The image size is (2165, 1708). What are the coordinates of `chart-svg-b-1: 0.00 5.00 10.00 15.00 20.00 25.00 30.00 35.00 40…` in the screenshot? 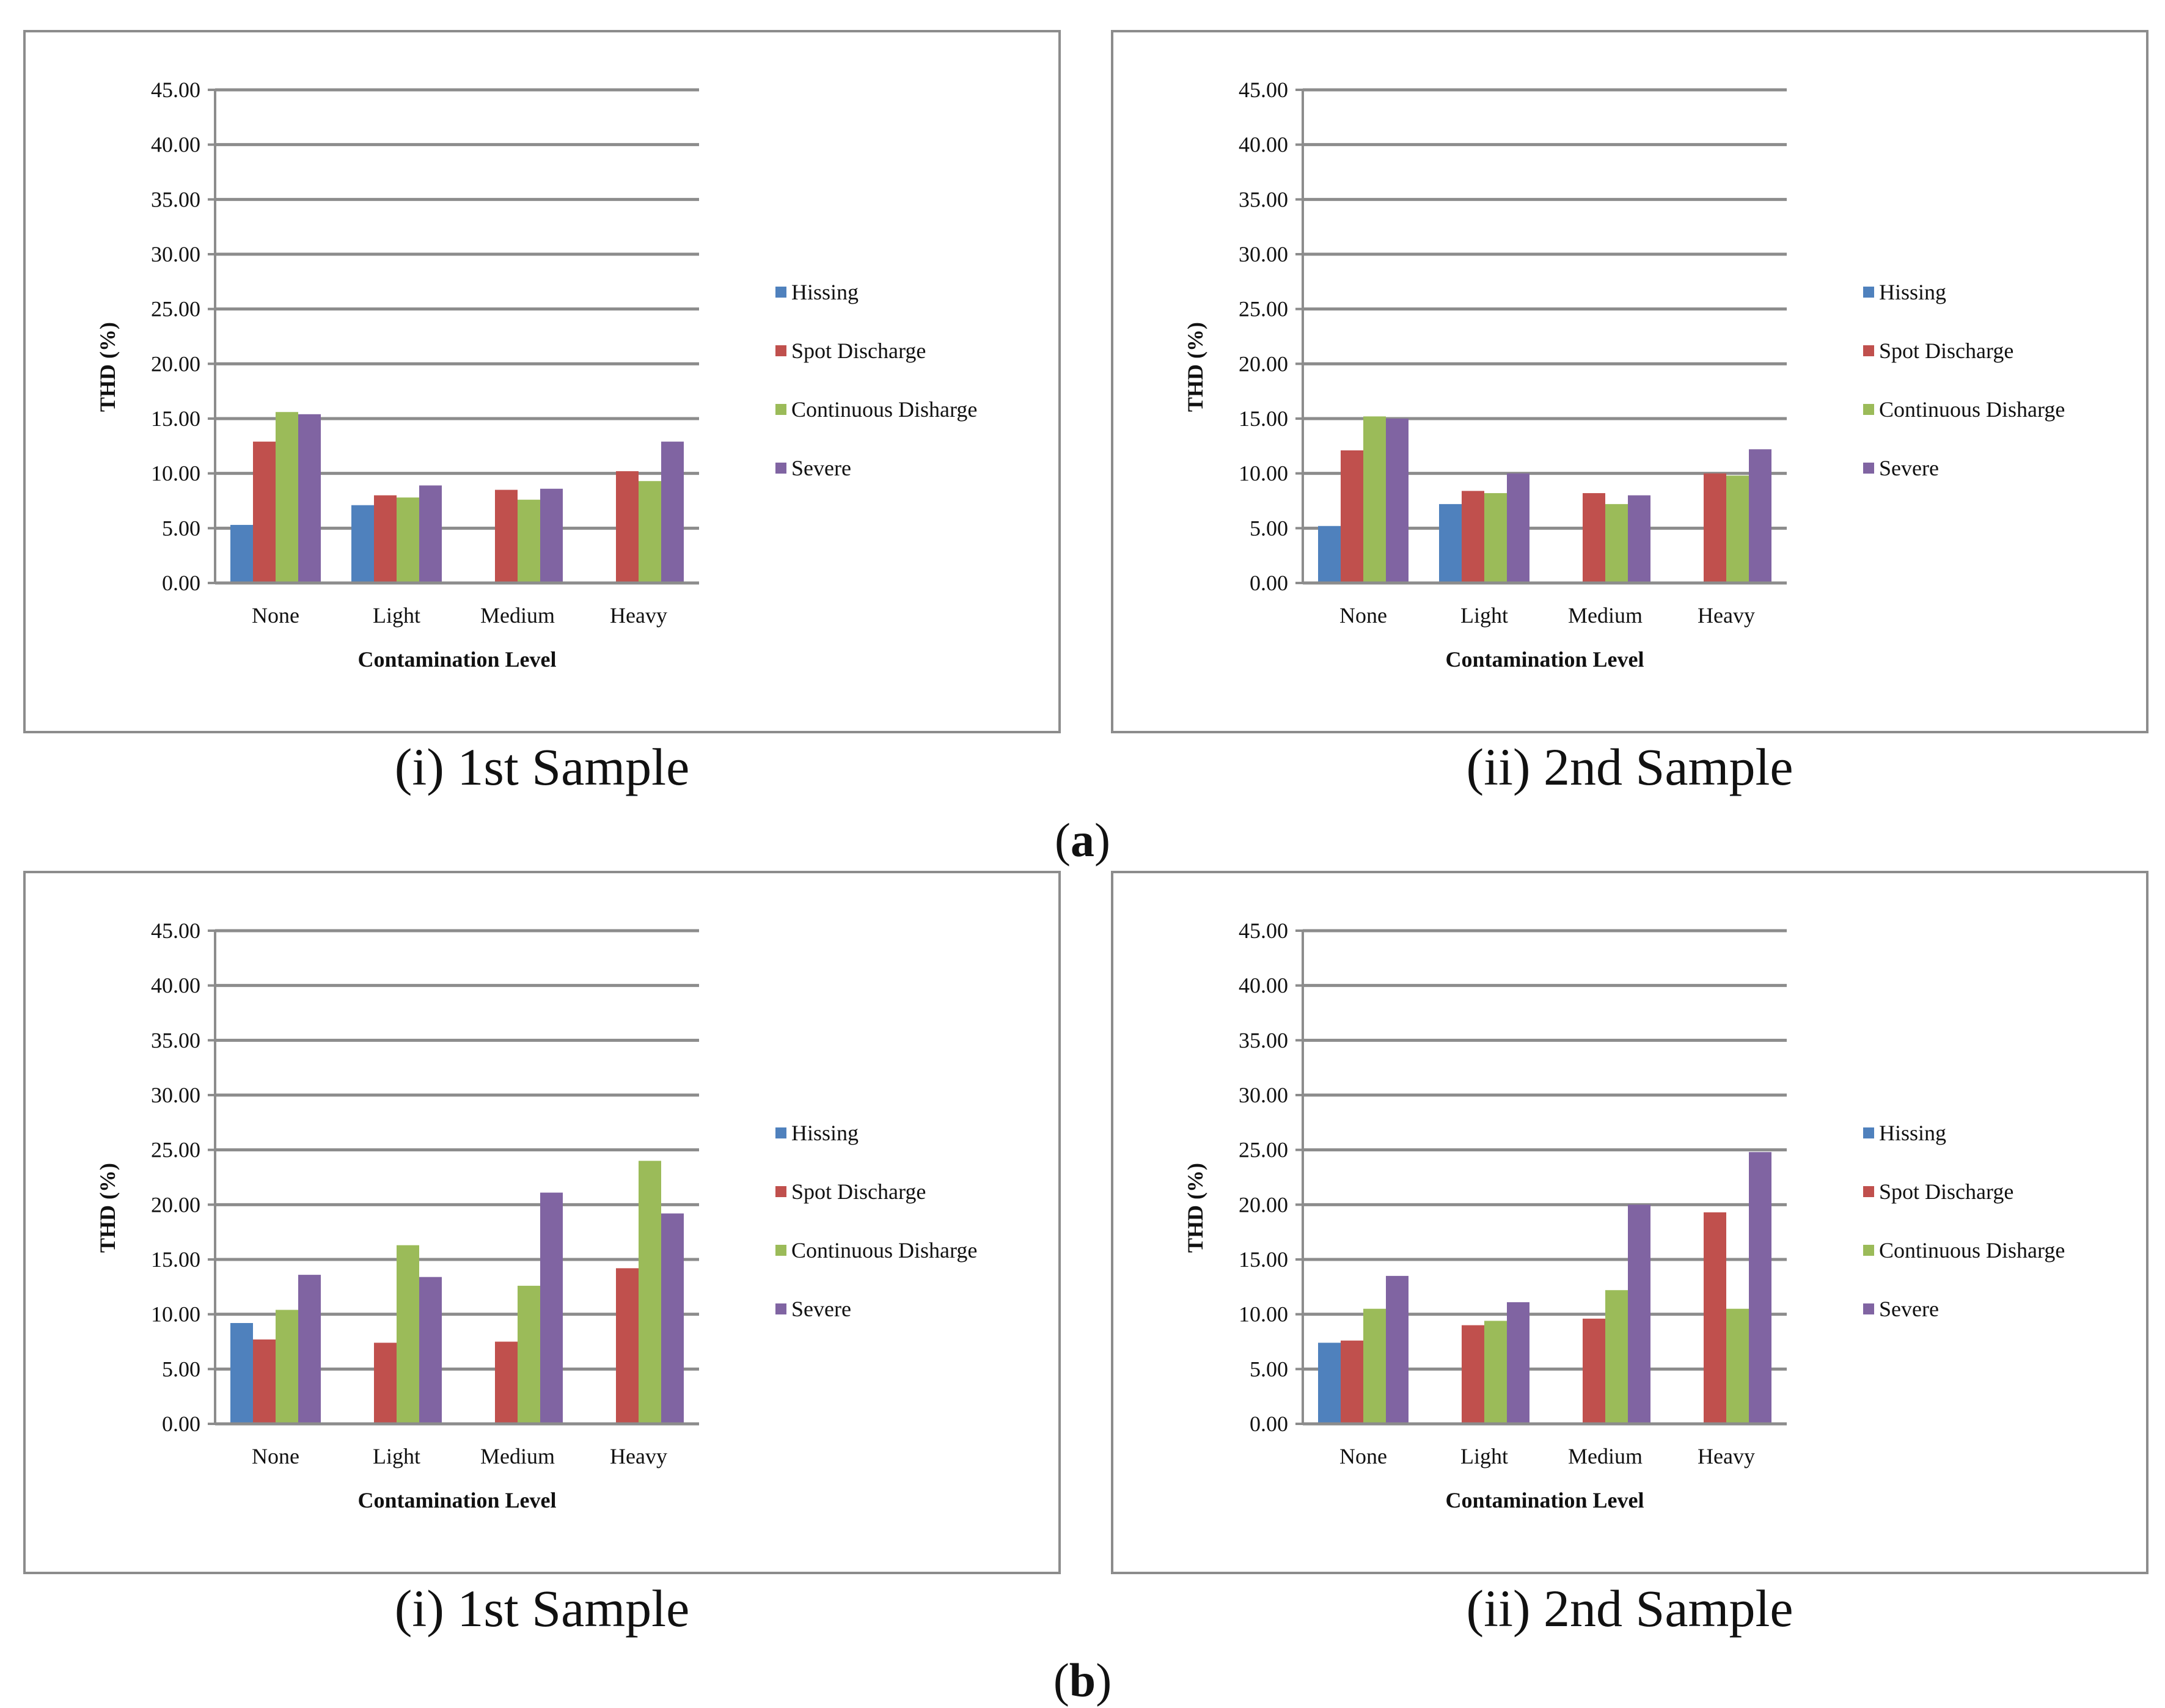 It's located at (536, 1215).